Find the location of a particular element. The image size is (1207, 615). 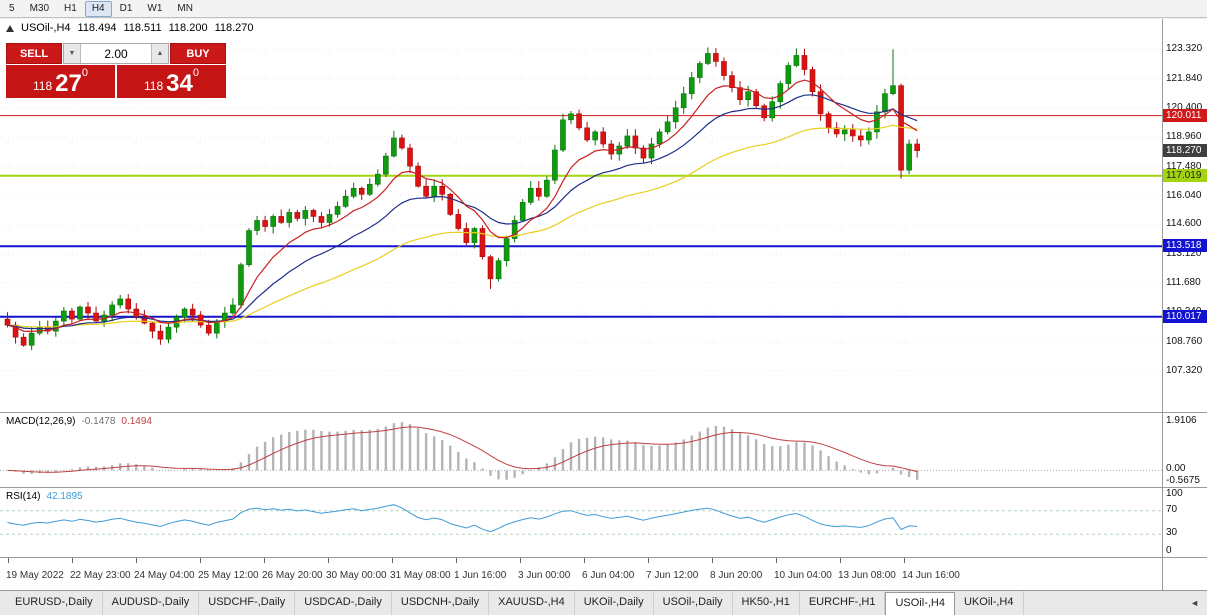

axis-divider is located at coordinates (1162, 304).